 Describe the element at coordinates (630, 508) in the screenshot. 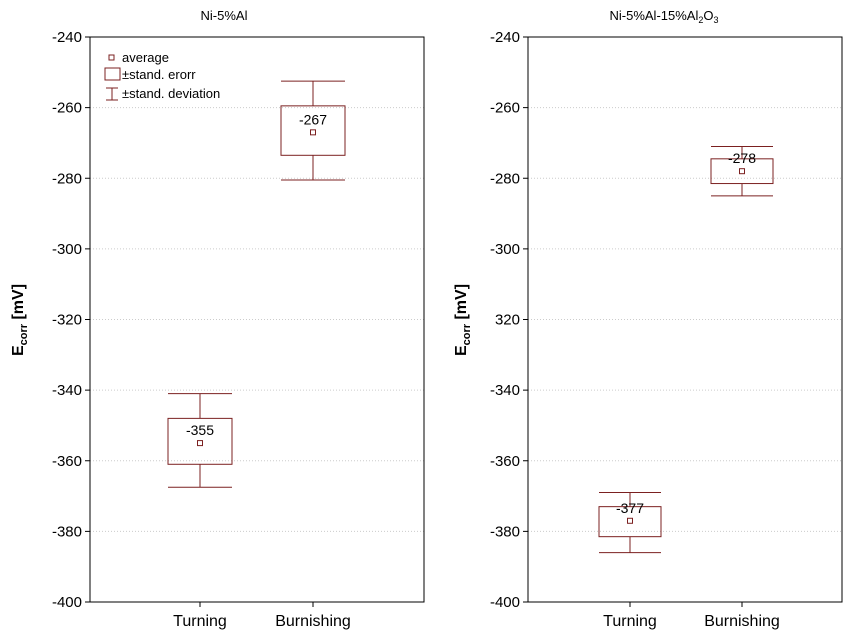

I see `data-label: -377` at that location.